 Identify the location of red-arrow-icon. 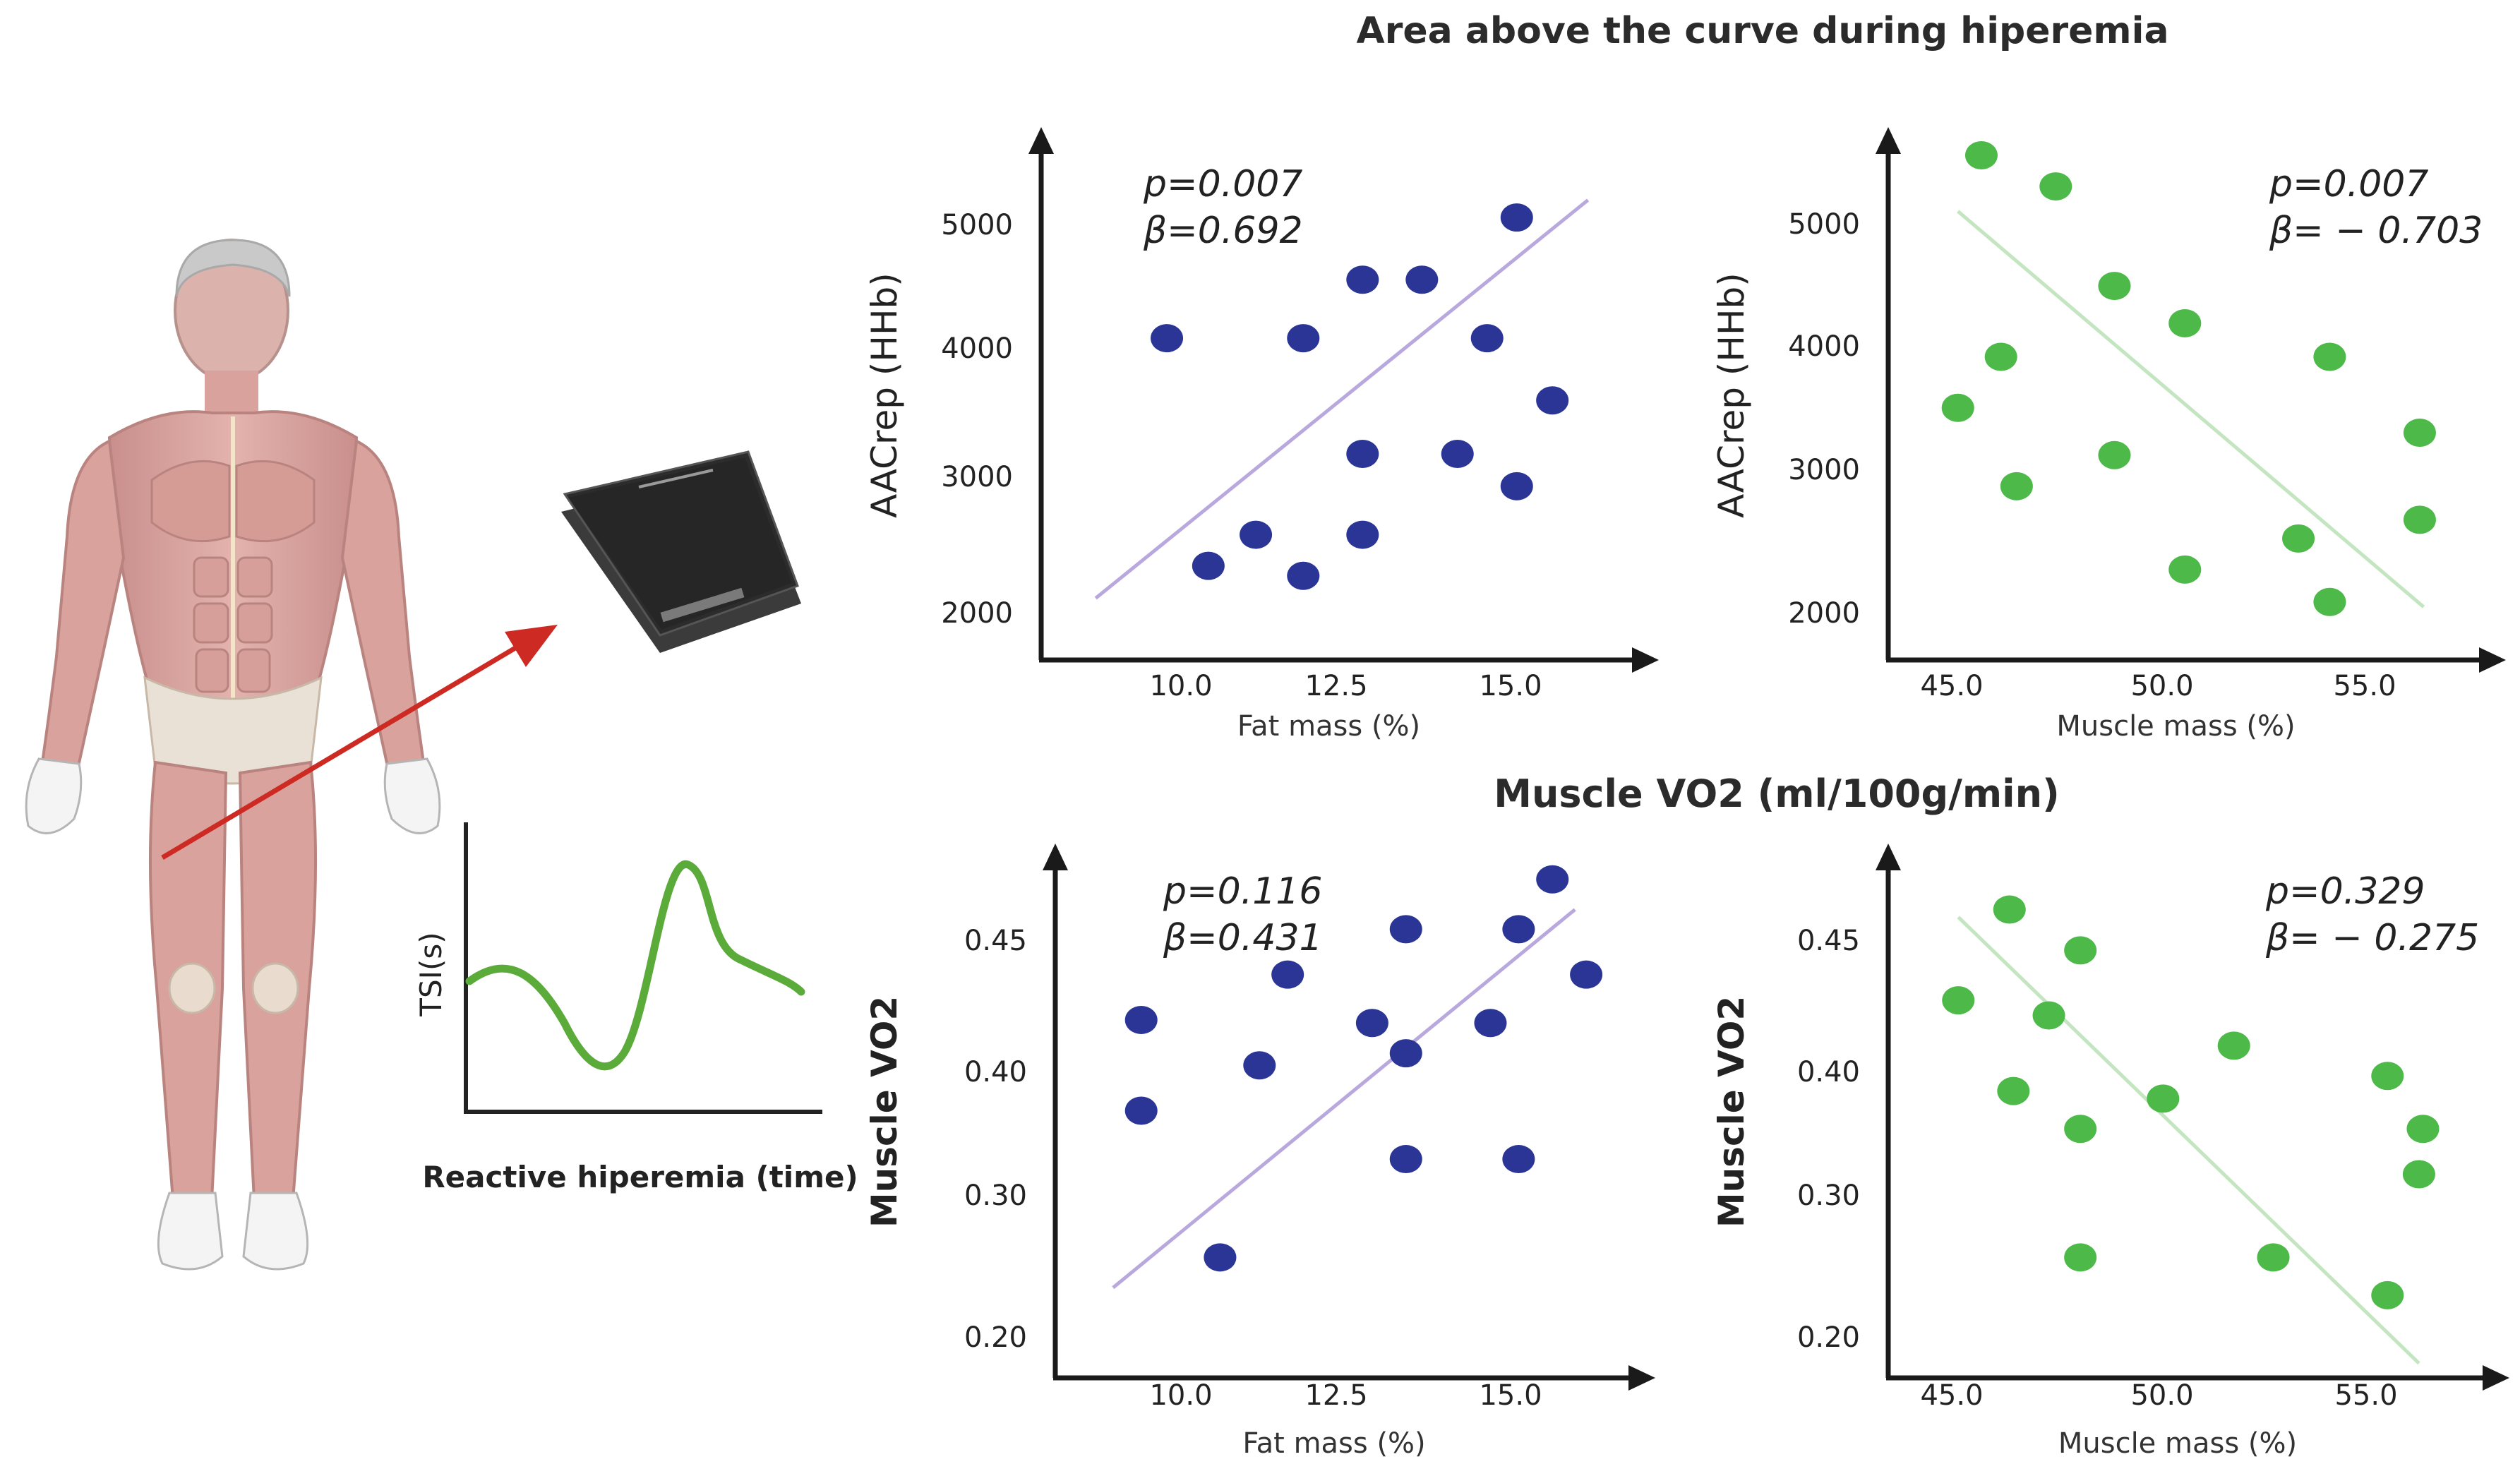
(360, 742).